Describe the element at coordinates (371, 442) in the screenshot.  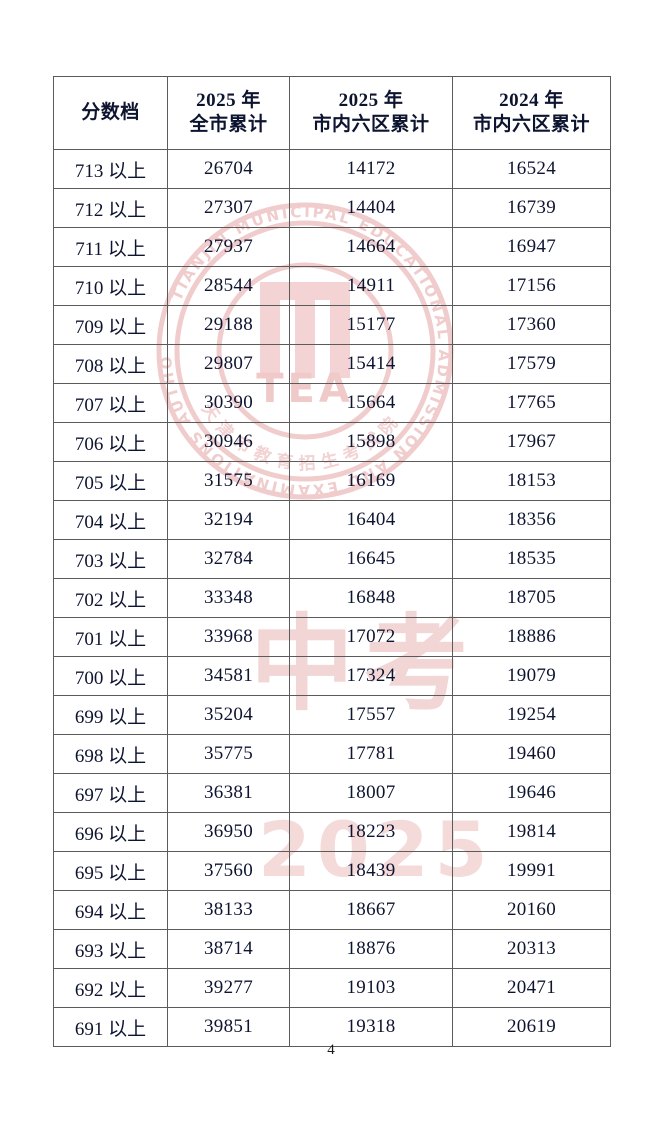
I see `cell-2025-six-districts: 15898` at that location.